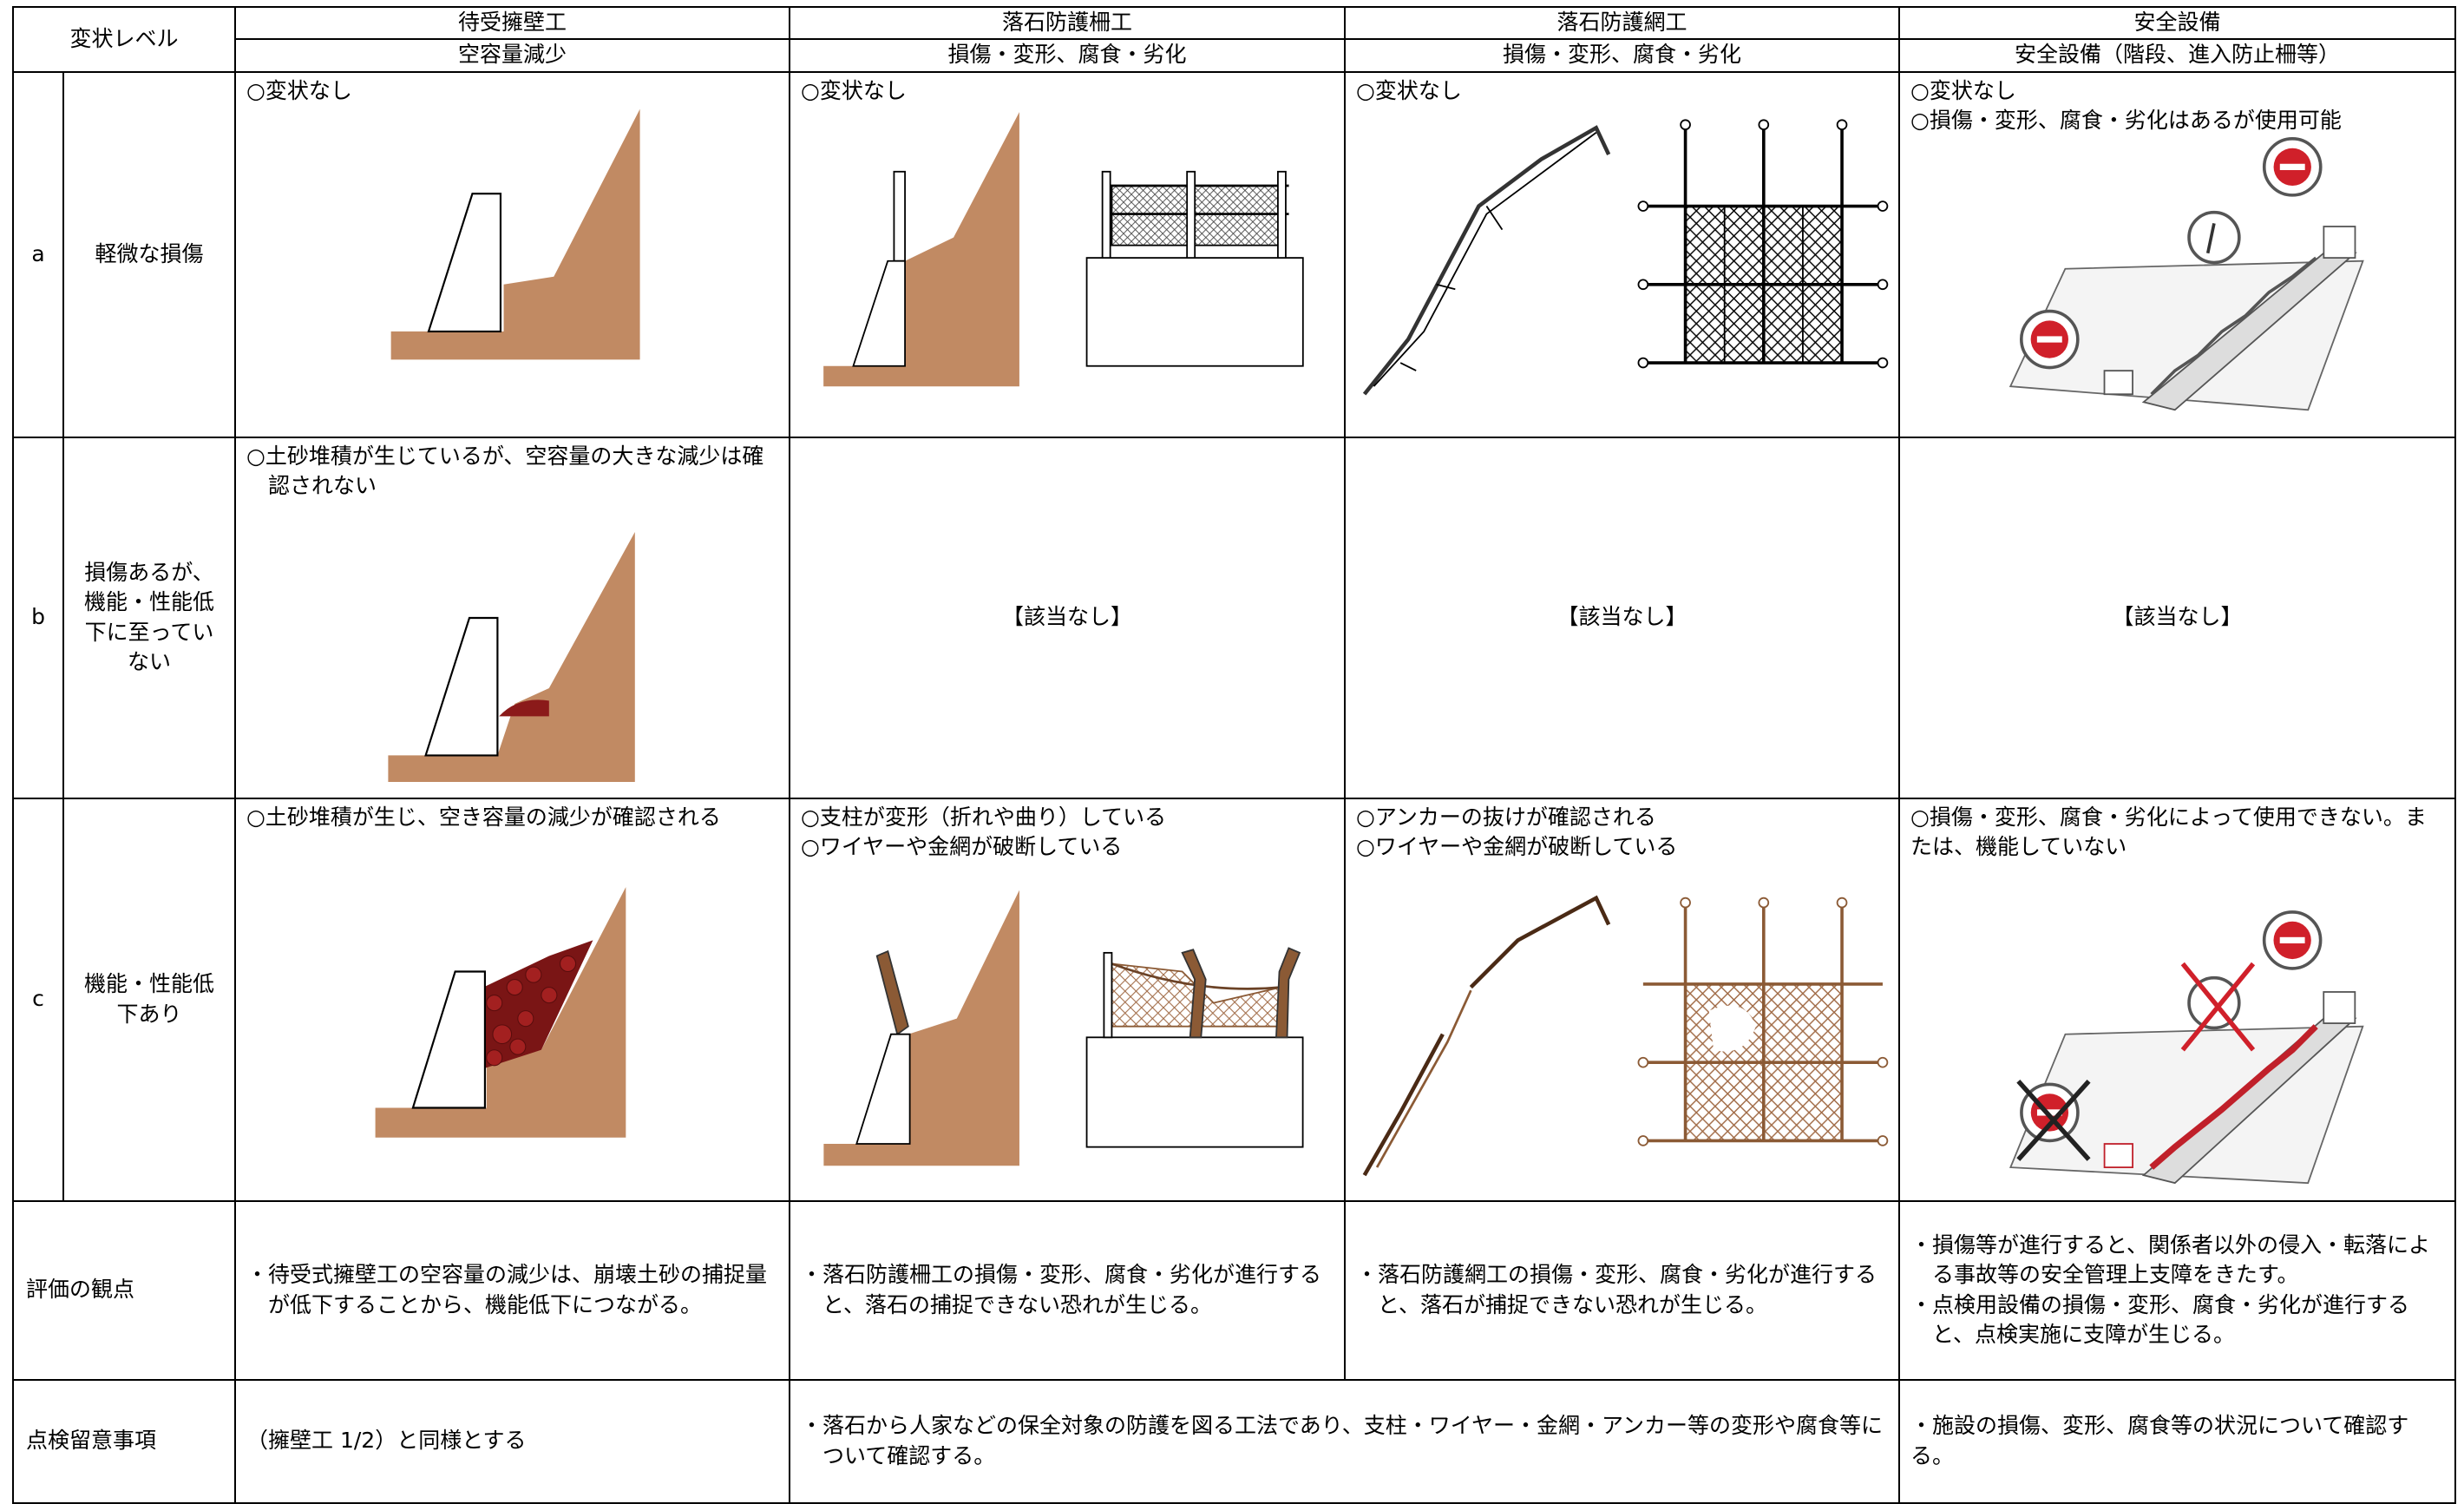  Describe the element at coordinates (124, 39) in the screenshot. I see `level-header: 変状レベル` at that location.